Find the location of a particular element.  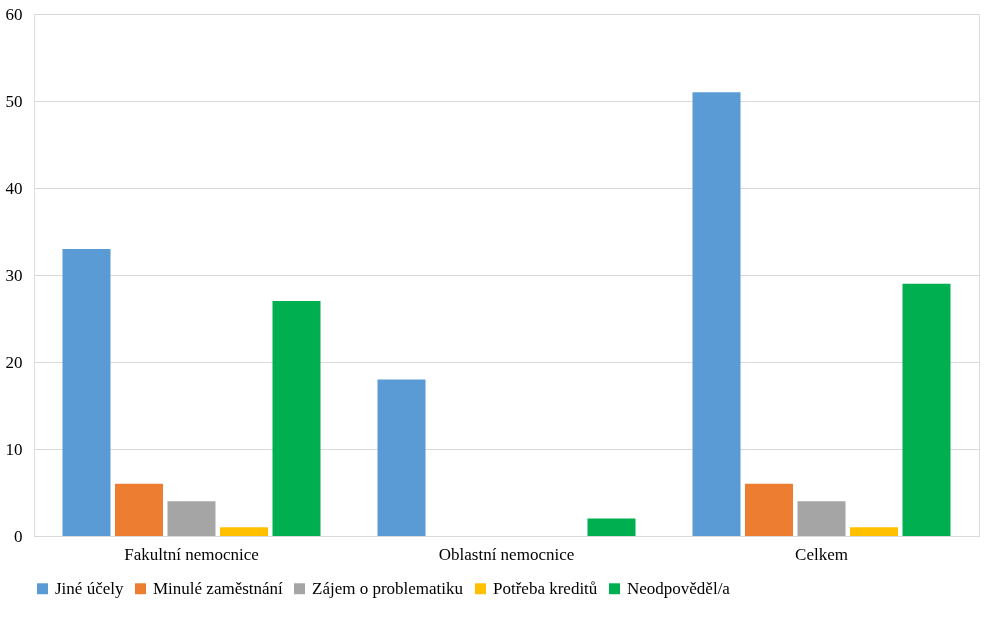

y-tick-label: 10 is located at coordinates (14, 449).